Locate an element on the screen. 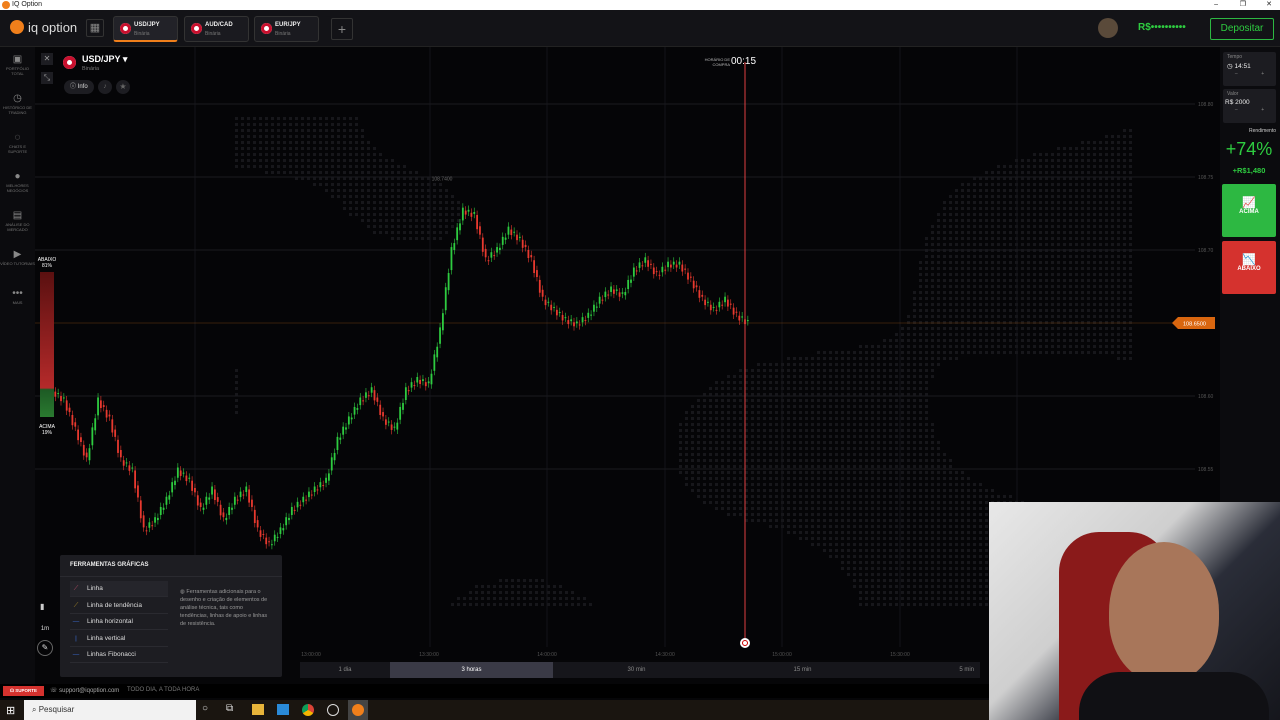 This screenshot has width=1280, height=720. tab-pair: EUR/JPY is located at coordinates (288, 25).